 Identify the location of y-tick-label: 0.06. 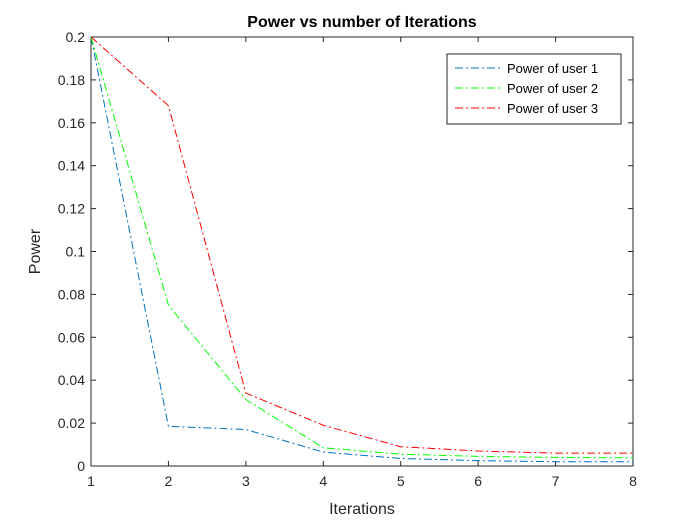
(71, 337).